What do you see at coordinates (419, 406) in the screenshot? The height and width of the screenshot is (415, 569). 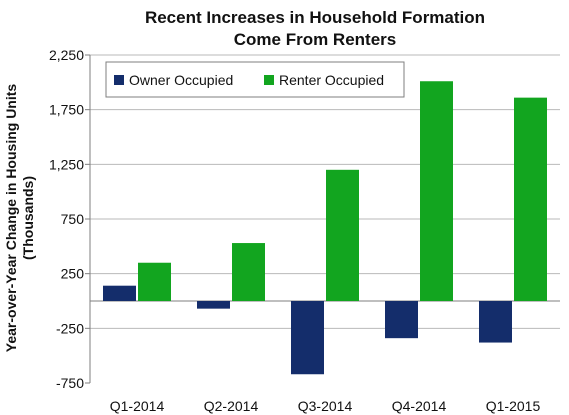 I see `x-tick-label-q4-2014: Q4-2014` at bounding box center [419, 406].